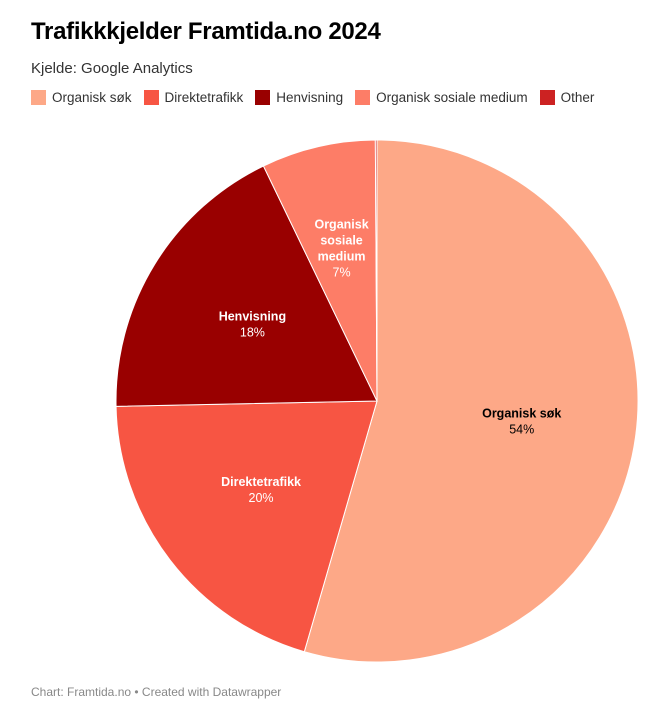 The image size is (661, 707). Describe the element at coordinates (204, 97) in the screenshot. I see `legend-label: Direktetrafikk` at that location.